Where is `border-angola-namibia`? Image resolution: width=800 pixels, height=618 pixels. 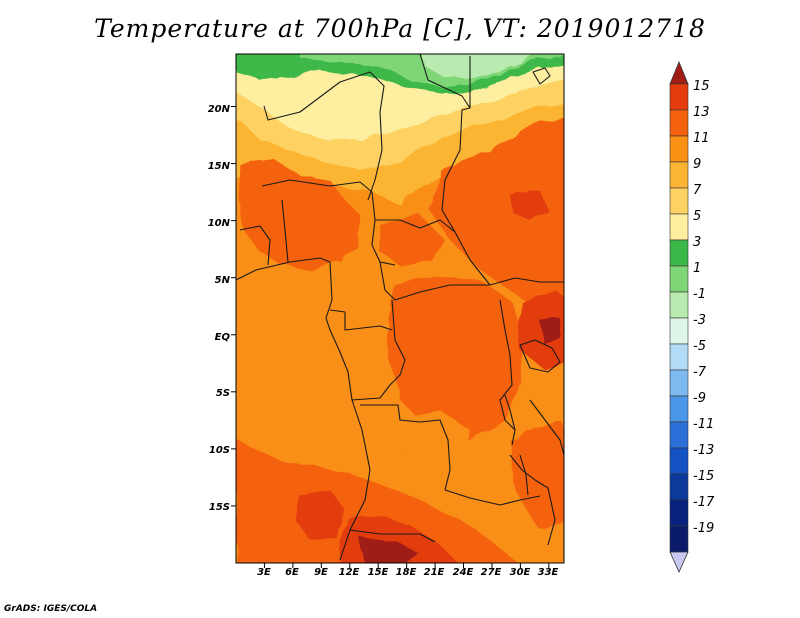 border-angola-namibia is located at coordinates (392, 536).